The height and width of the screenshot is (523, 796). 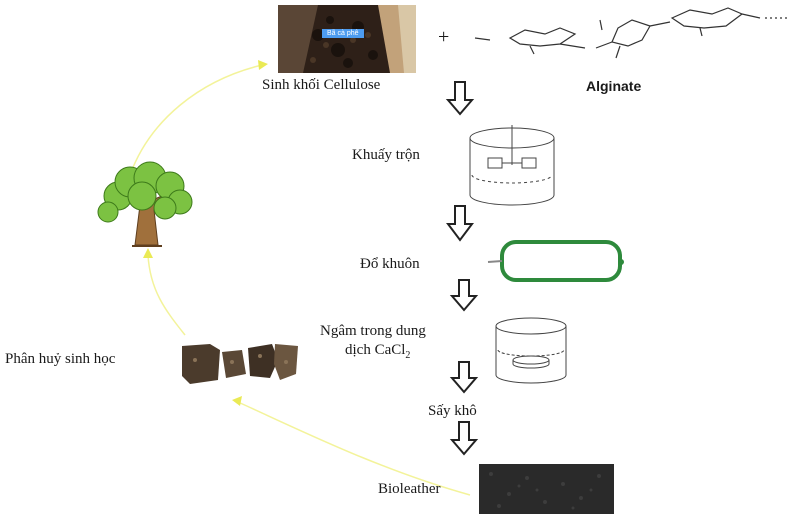 I want to click on degraded-fragments, so click(x=240, y=364).